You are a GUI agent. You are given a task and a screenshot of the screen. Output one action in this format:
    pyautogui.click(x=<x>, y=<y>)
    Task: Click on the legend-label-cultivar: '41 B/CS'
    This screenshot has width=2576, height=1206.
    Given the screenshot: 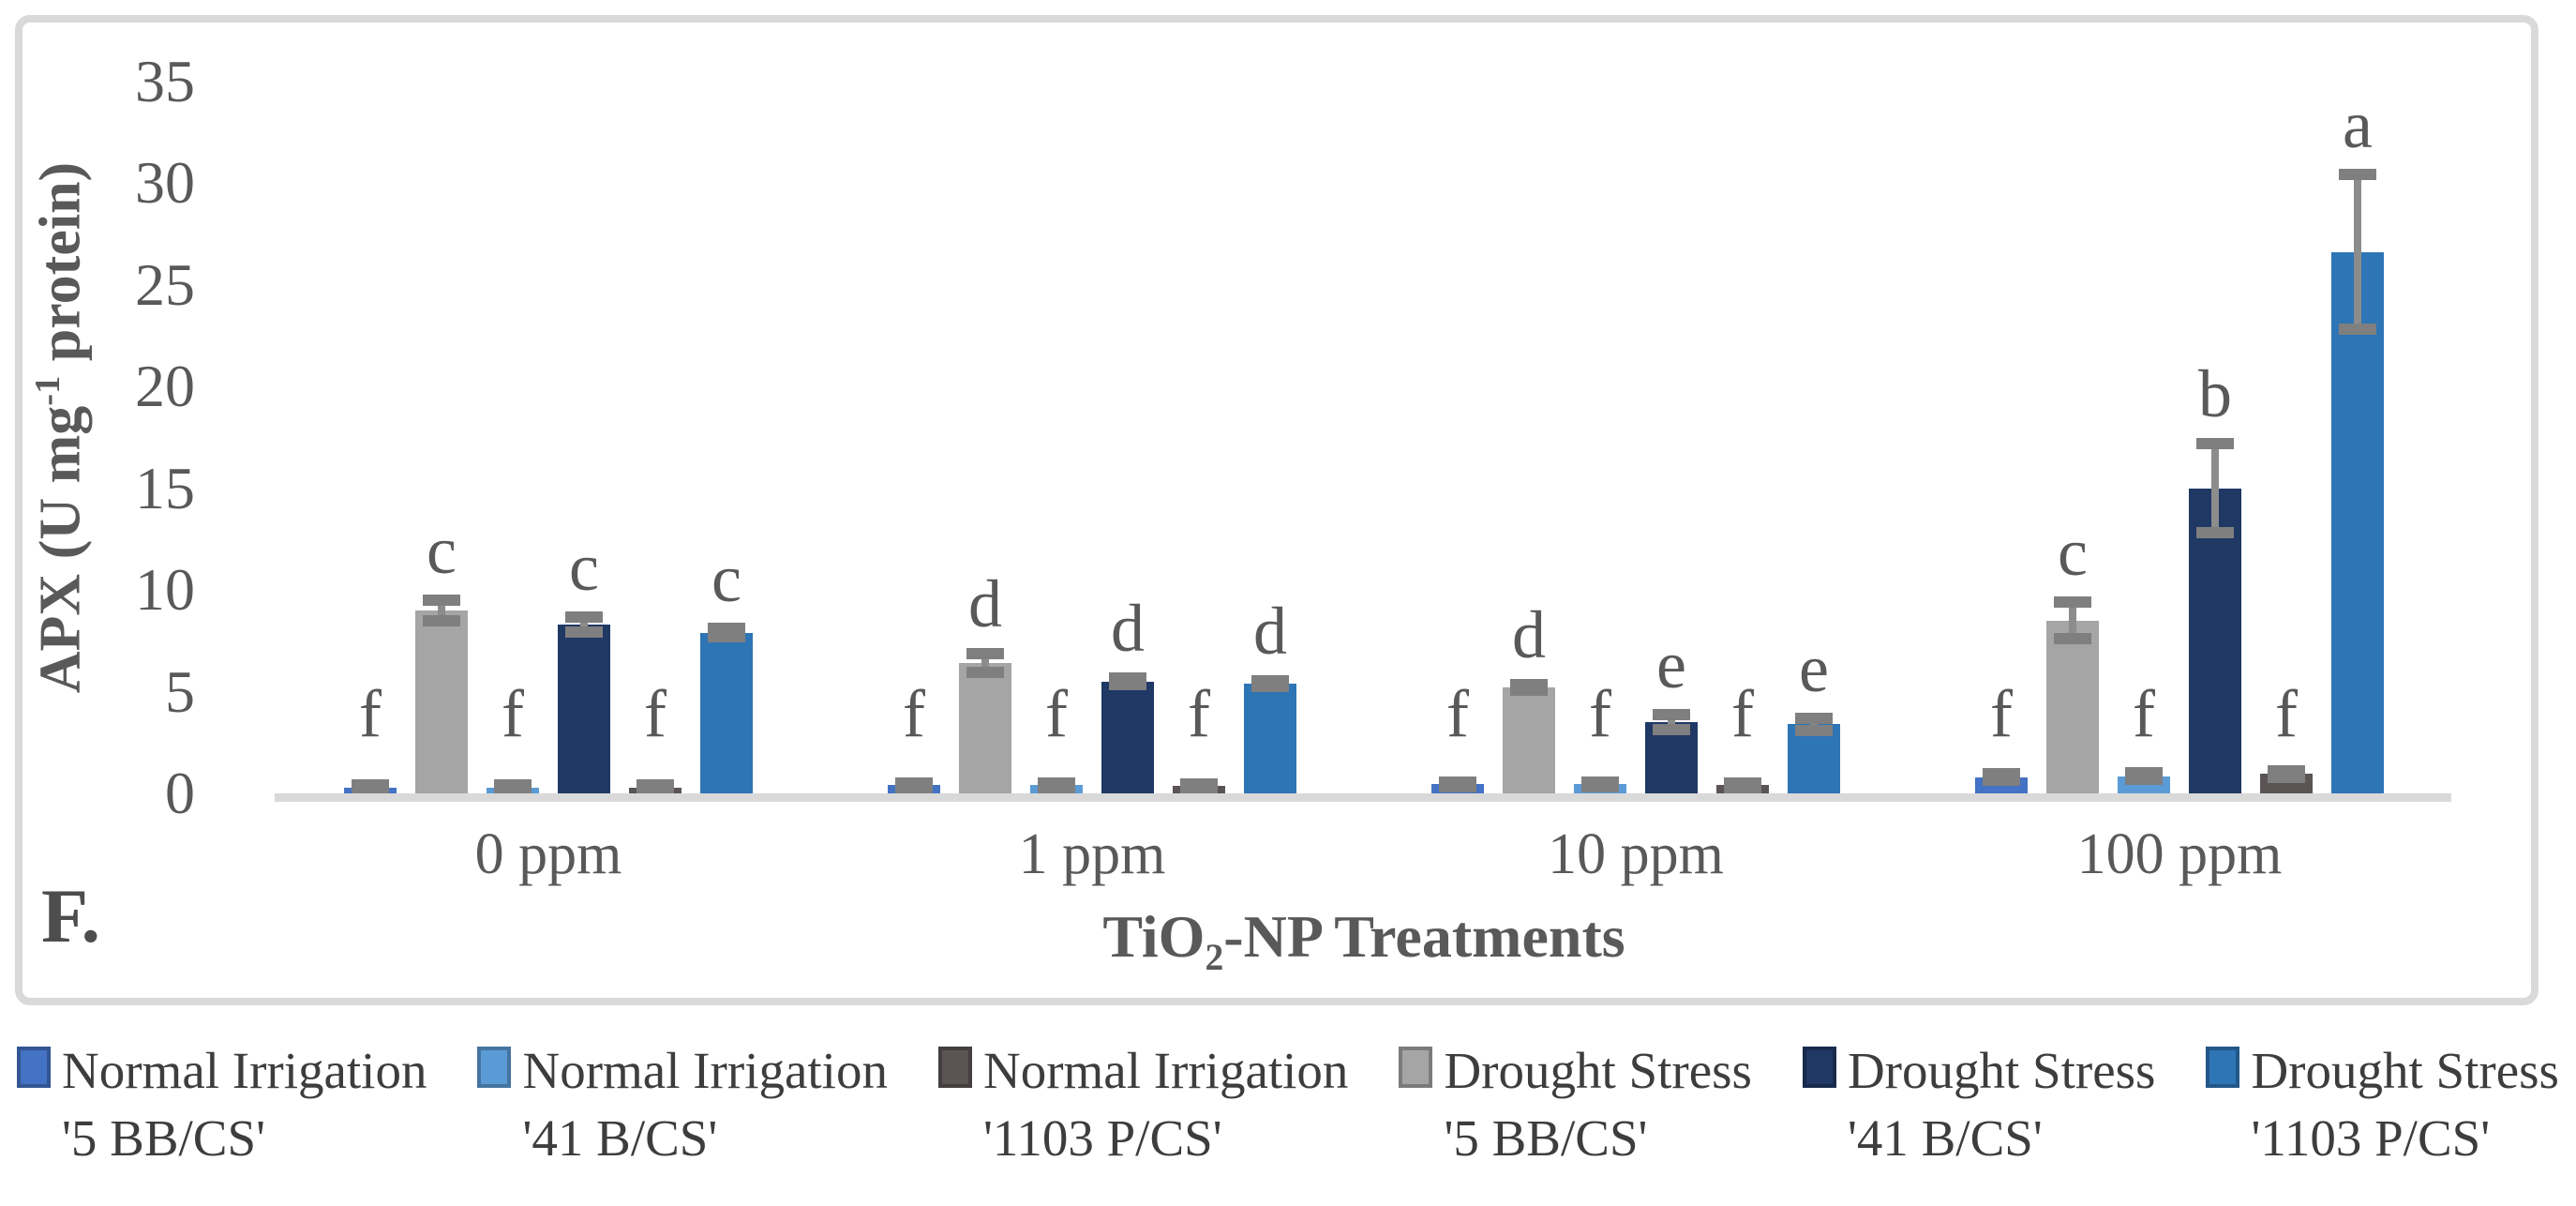 What is the action you would take?
    pyautogui.click(x=1945, y=1137)
    